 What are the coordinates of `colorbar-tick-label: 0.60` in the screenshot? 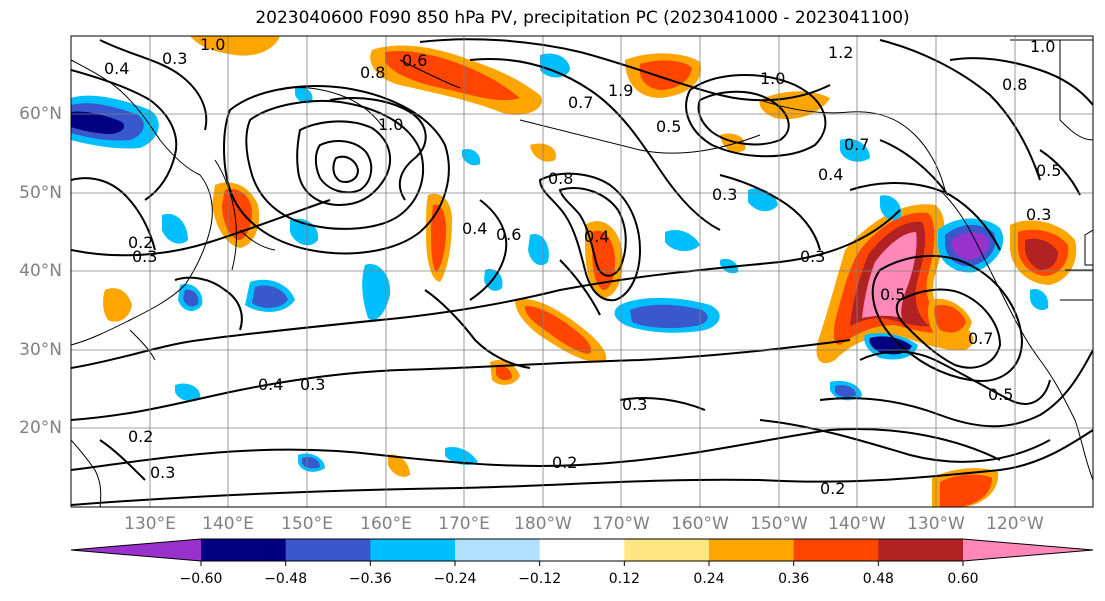 It's located at (963, 579).